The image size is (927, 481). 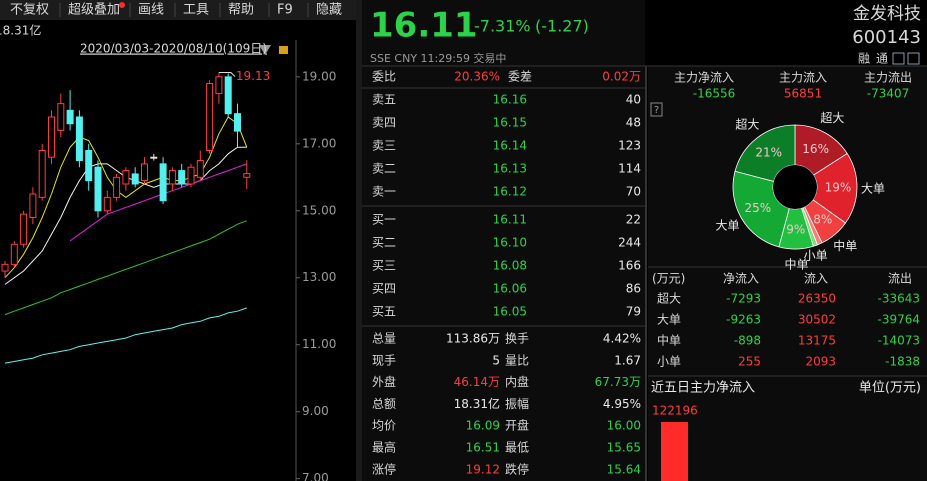 What do you see at coordinates (283, 50) in the screenshot?
I see `lock-icon` at bounding box center [283, 50].